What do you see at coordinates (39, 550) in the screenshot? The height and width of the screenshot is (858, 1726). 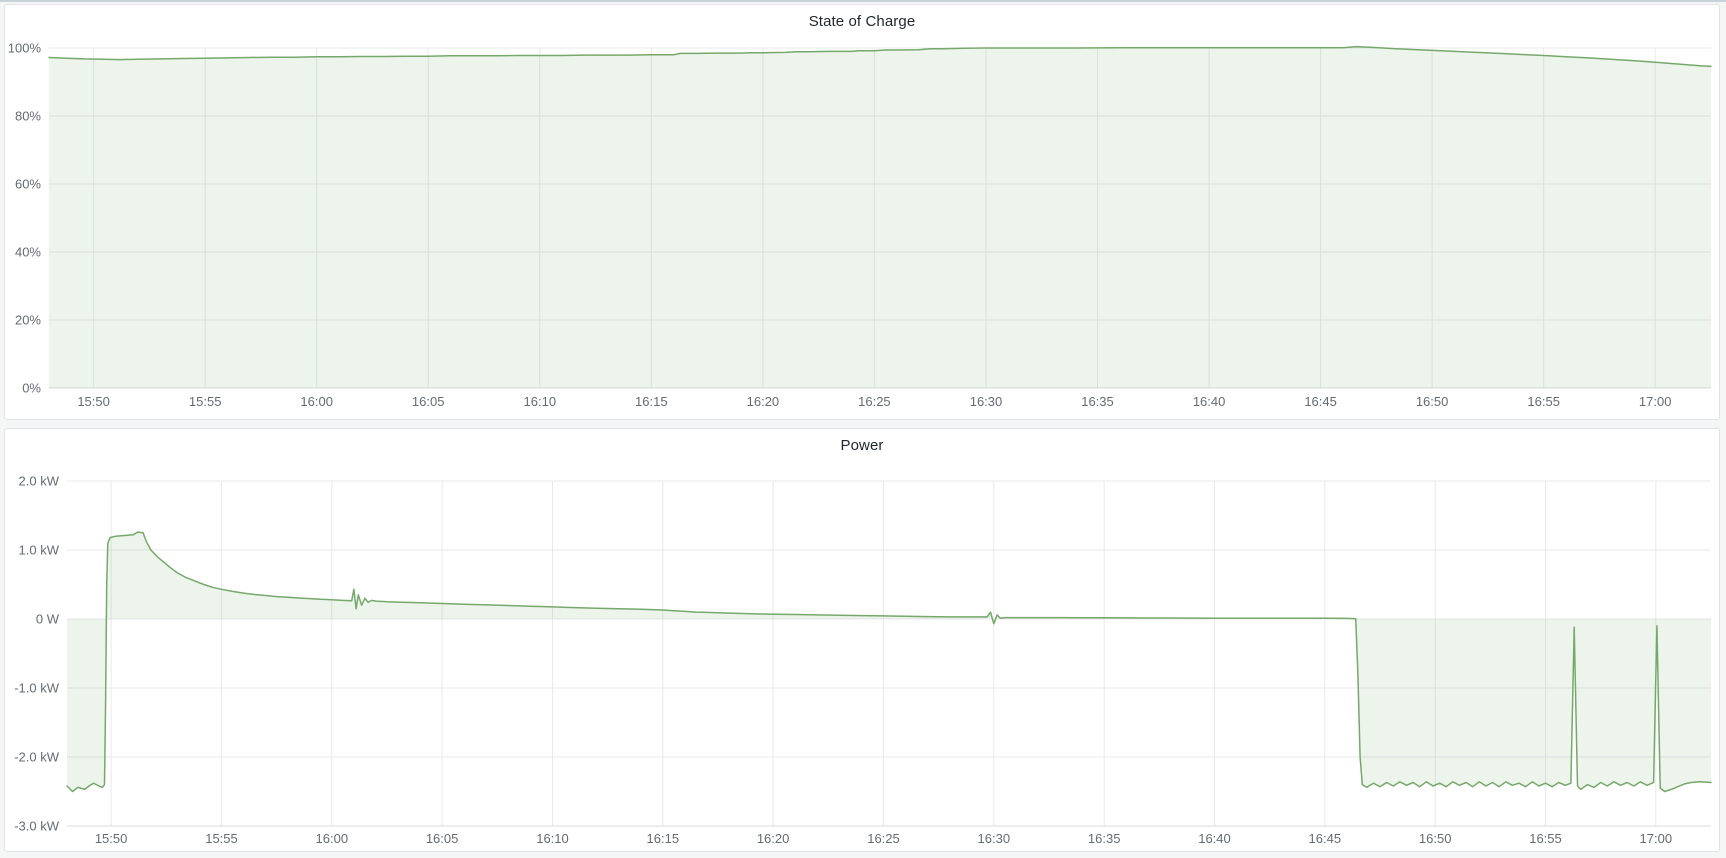 I see `y-tick-label: 1.0 kW` at bounding box center [39, 550].